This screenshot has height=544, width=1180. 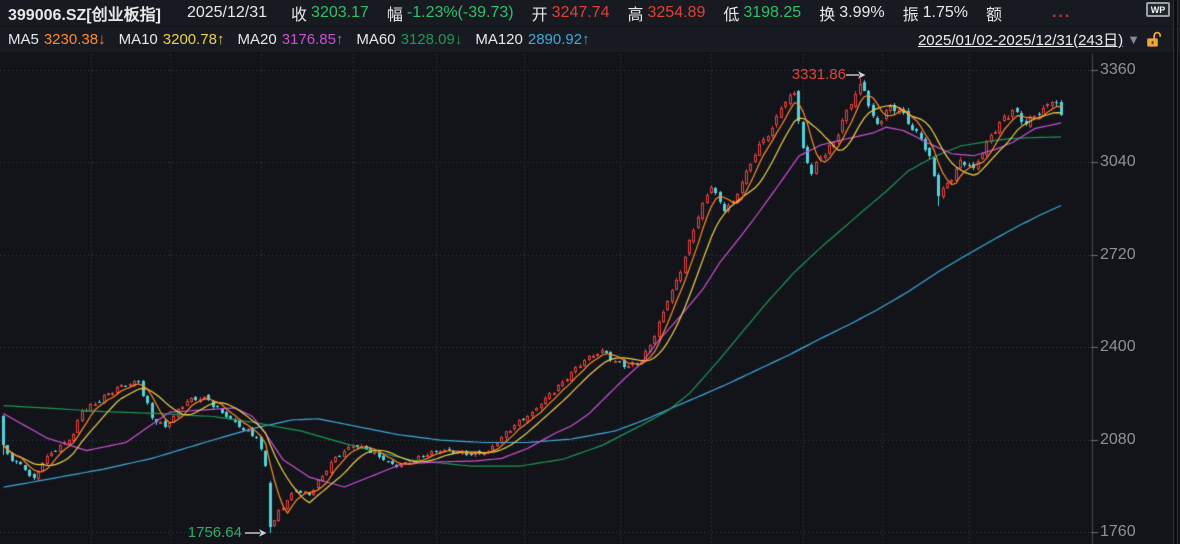 What do you see at coordinates (221, 39) in the screenshot?
I see `ma10-trend-arrow-icon: ↑` at bounding box center [221, 39].